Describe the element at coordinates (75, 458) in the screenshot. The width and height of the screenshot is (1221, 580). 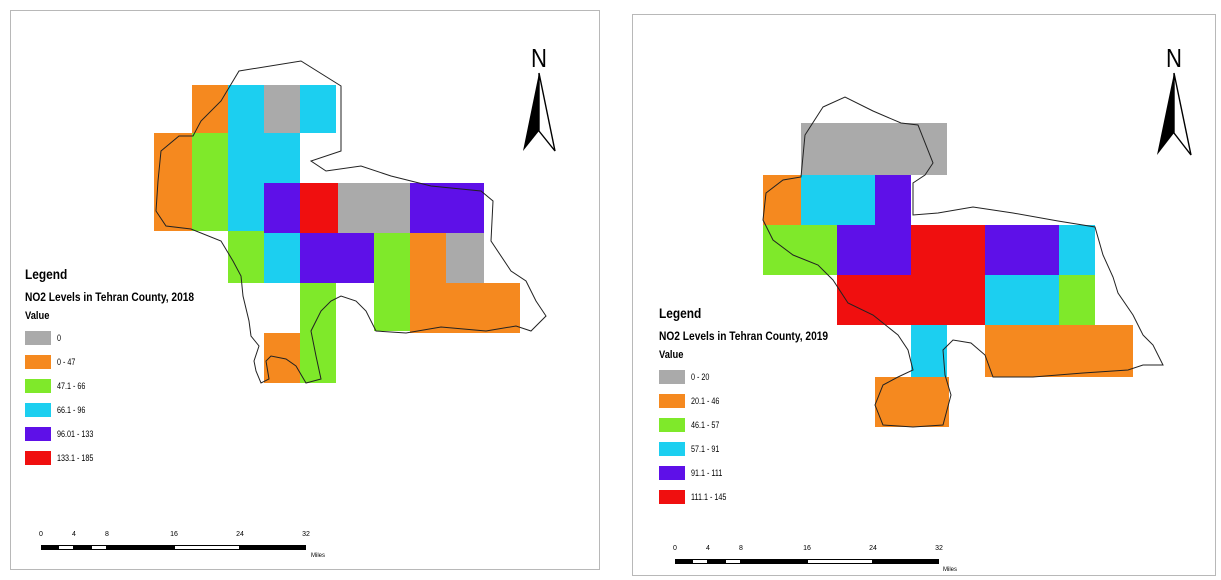
I see `legend-item-label: 133.1 - 185` at that location.